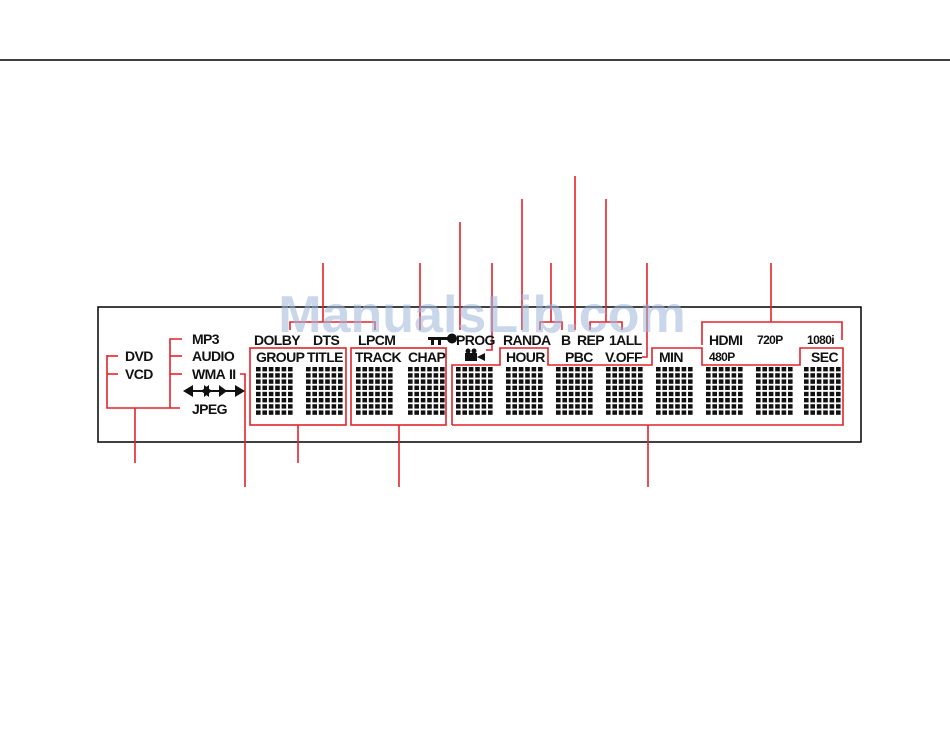  What do you see at coordinates (624, 357) in the screenshot?
I see `indicator-label: V.OFF` at bounding box center [624, 357].